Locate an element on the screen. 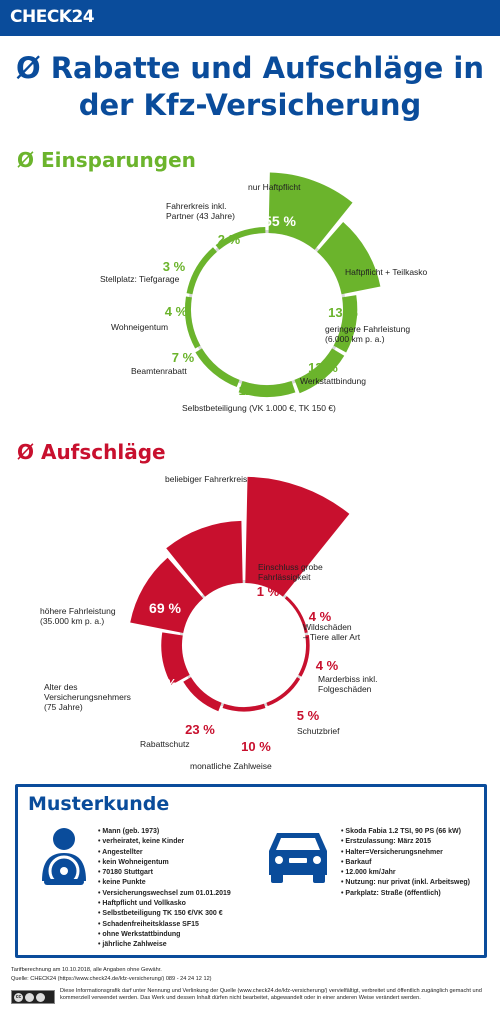 This screenshot has width=500, height=1020. value-label: 7 % is located at coordinates (183, 357).